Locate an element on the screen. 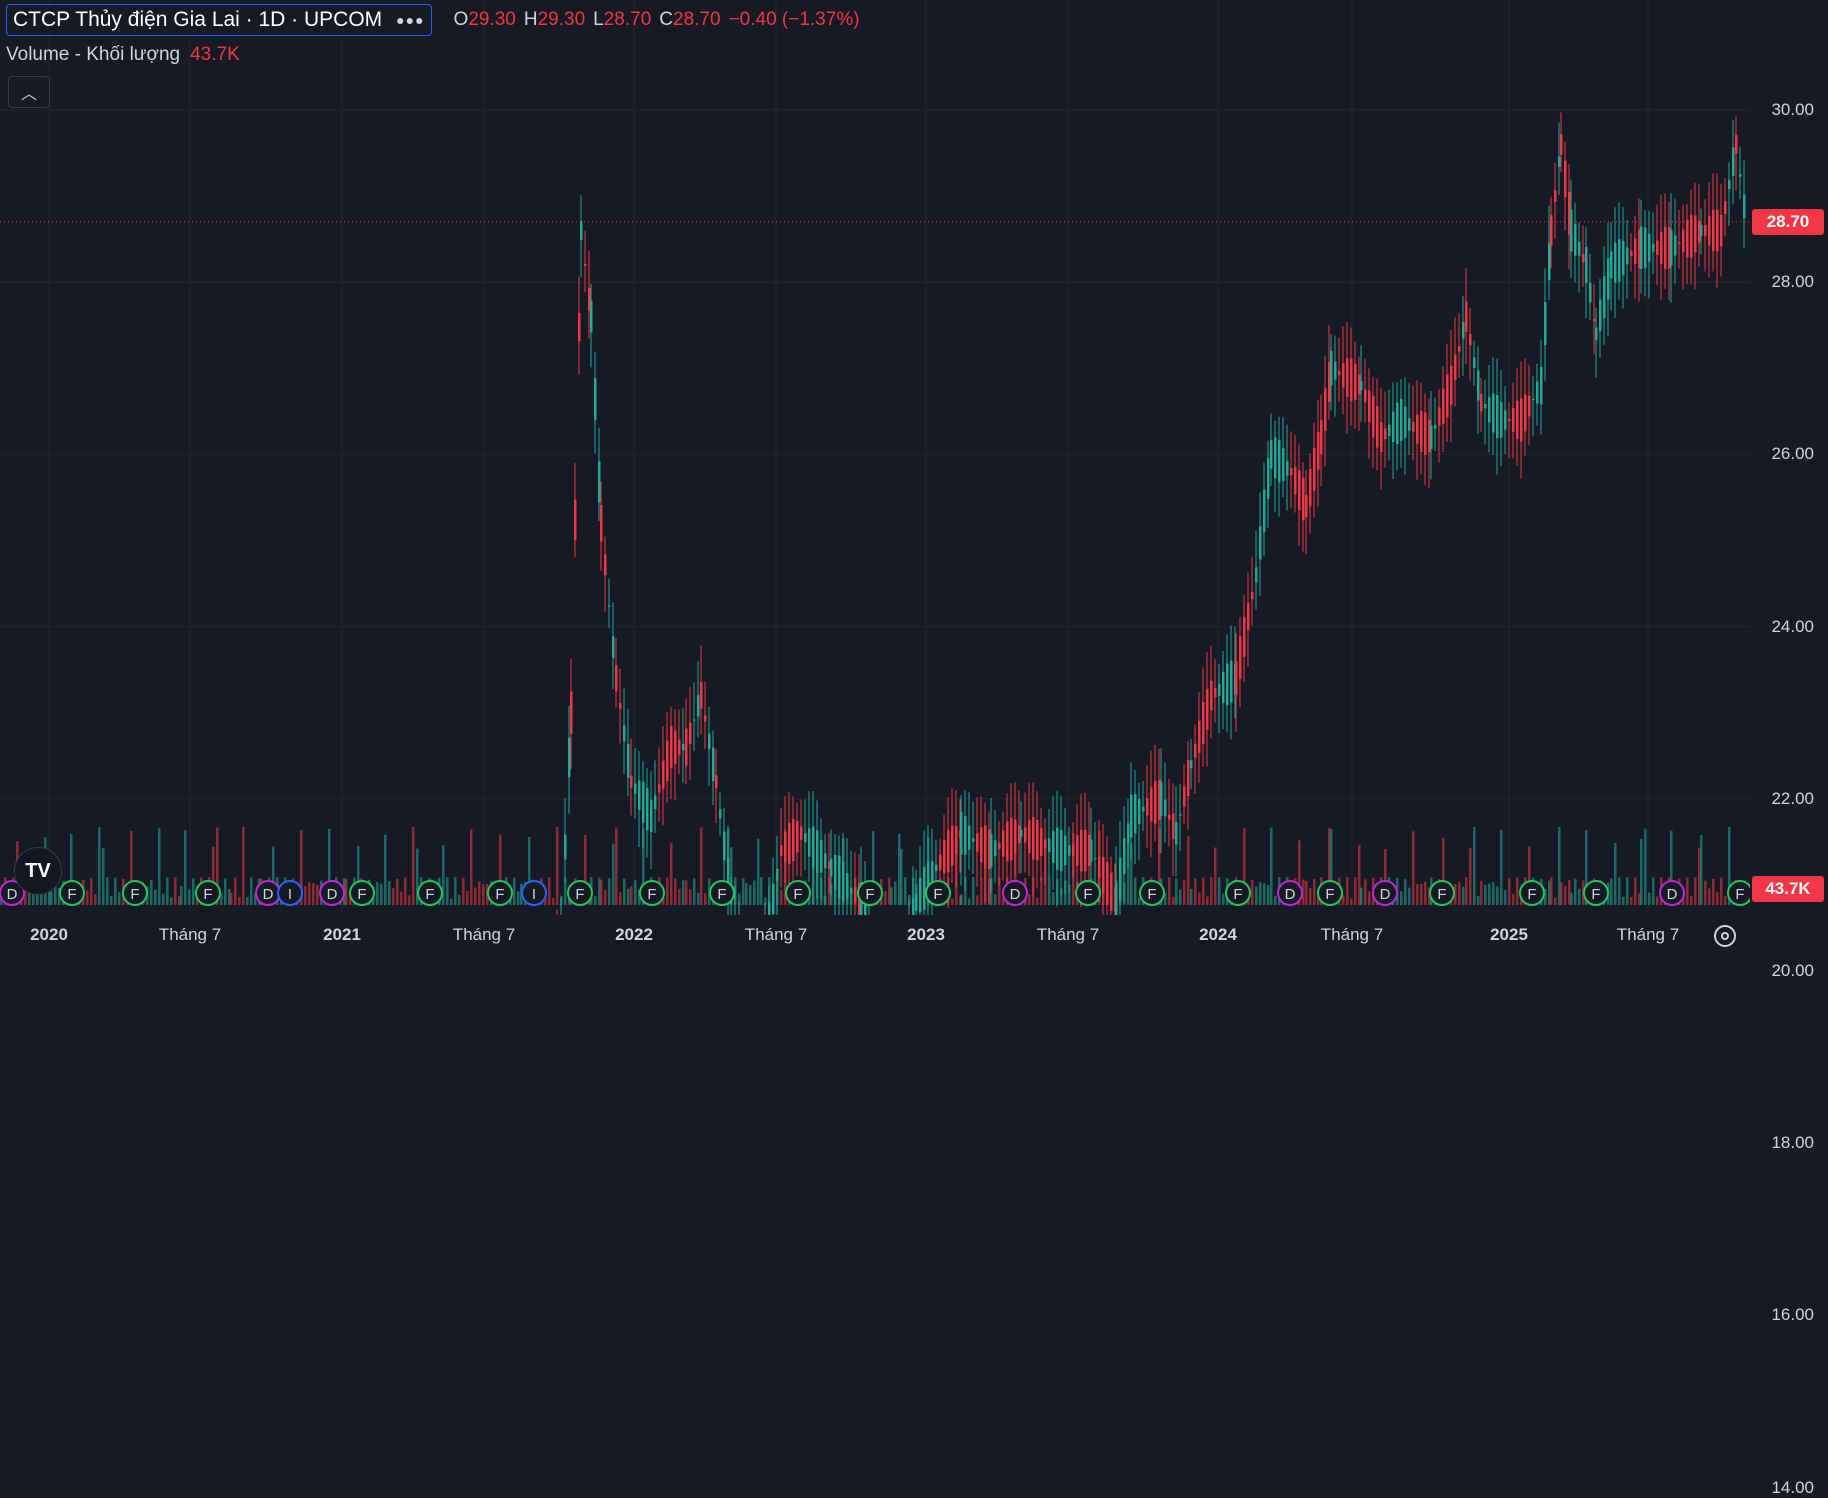 This screenshot has height=1498, width=1828. collapse-legend-button: ︿ is located at coordinates (29, 92).